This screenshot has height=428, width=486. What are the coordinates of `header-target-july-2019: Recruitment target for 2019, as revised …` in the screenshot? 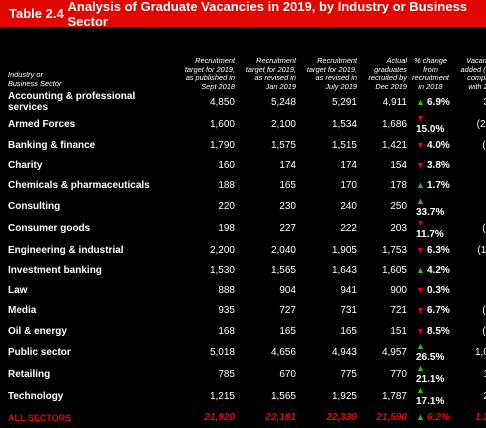 It's located at (326, 64).